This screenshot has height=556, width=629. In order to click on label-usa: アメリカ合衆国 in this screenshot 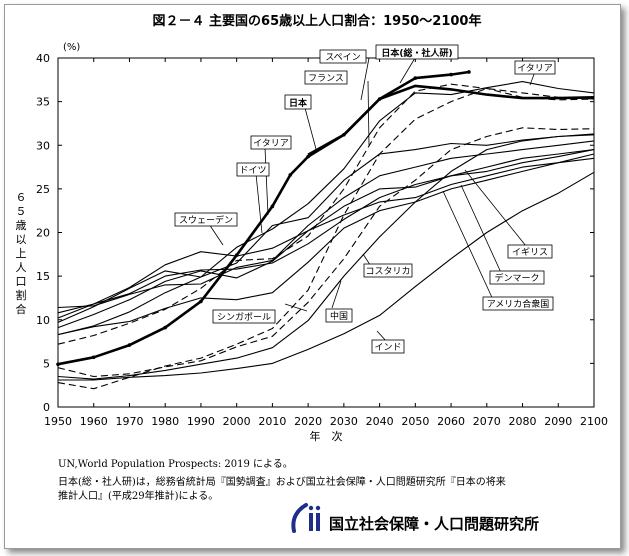, I will do `click(518, 303)`.